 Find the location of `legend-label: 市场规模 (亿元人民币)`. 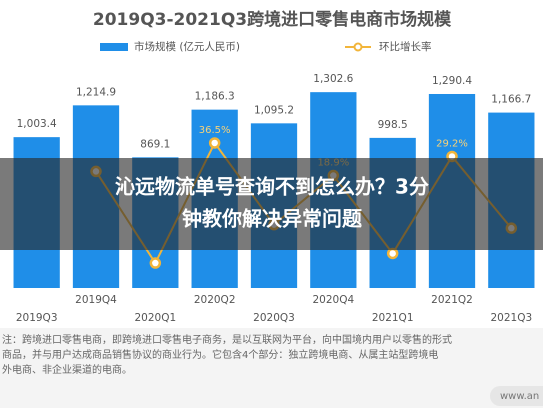

legend-label: 市场规模 (亿元人民币) is located at coordinates (187, 46).